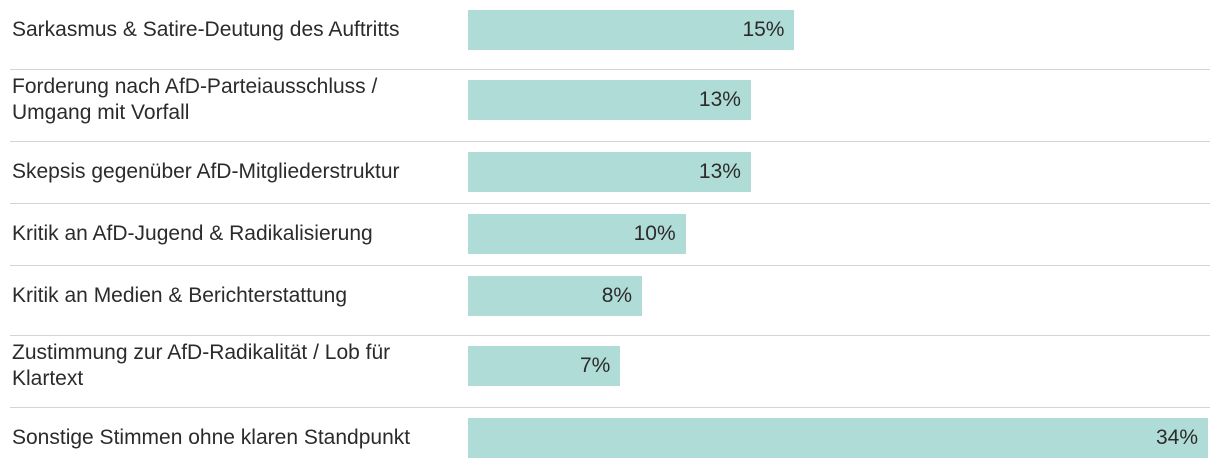 This screenshot has height=468, width=1220. I want to click on bar: 34%, so click(838, 438).